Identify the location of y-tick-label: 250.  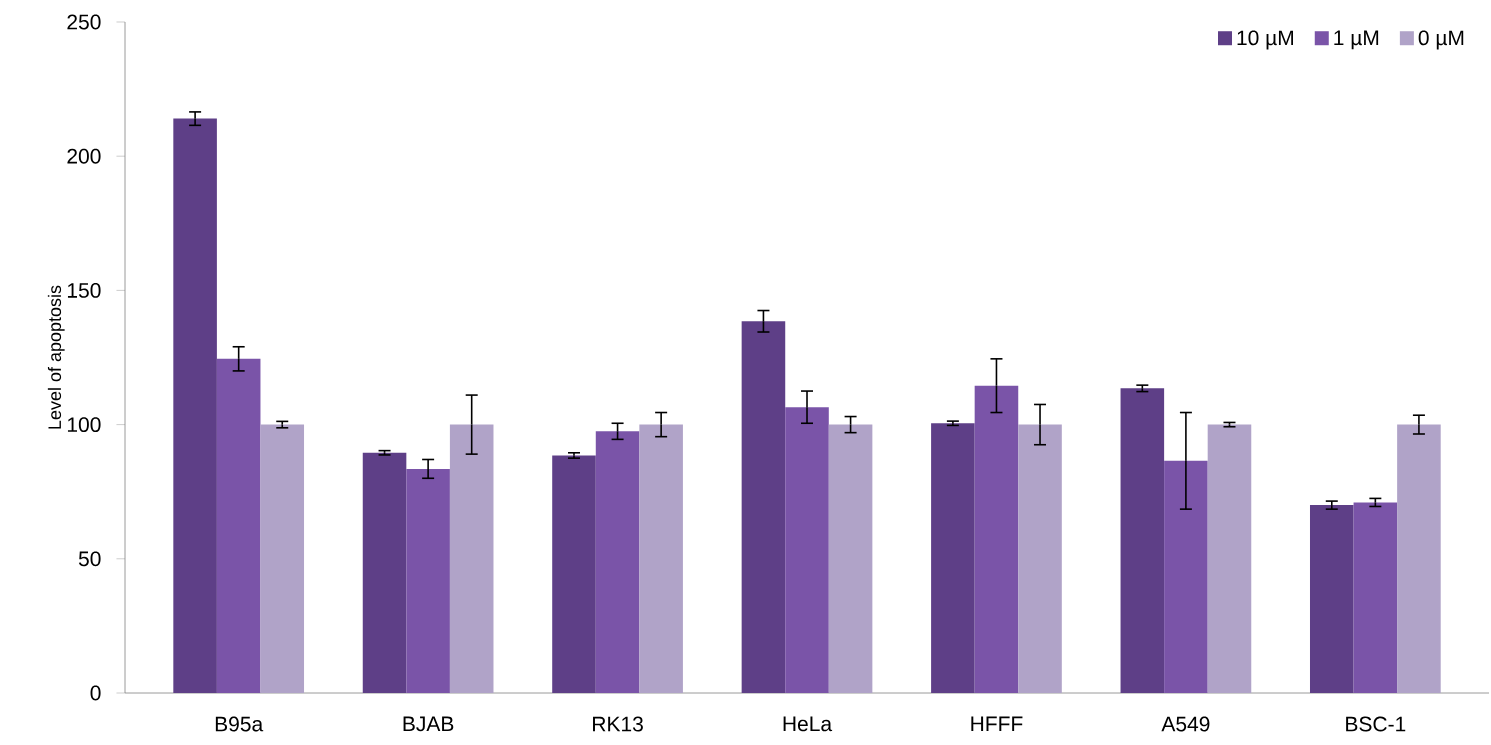
(84, 22).